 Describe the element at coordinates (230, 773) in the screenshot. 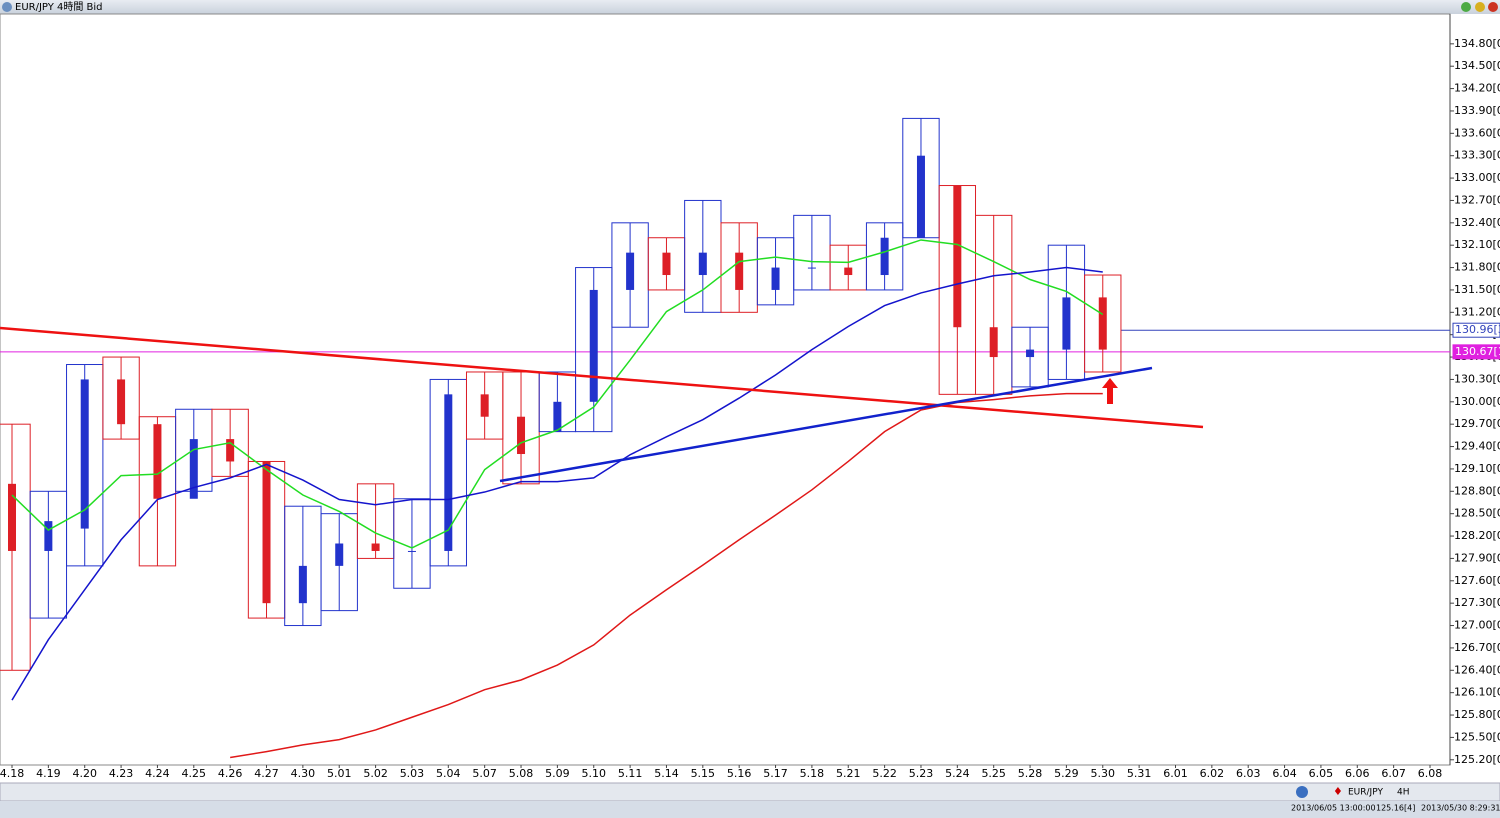

I see `x-tick-label: 4.26` at that location.